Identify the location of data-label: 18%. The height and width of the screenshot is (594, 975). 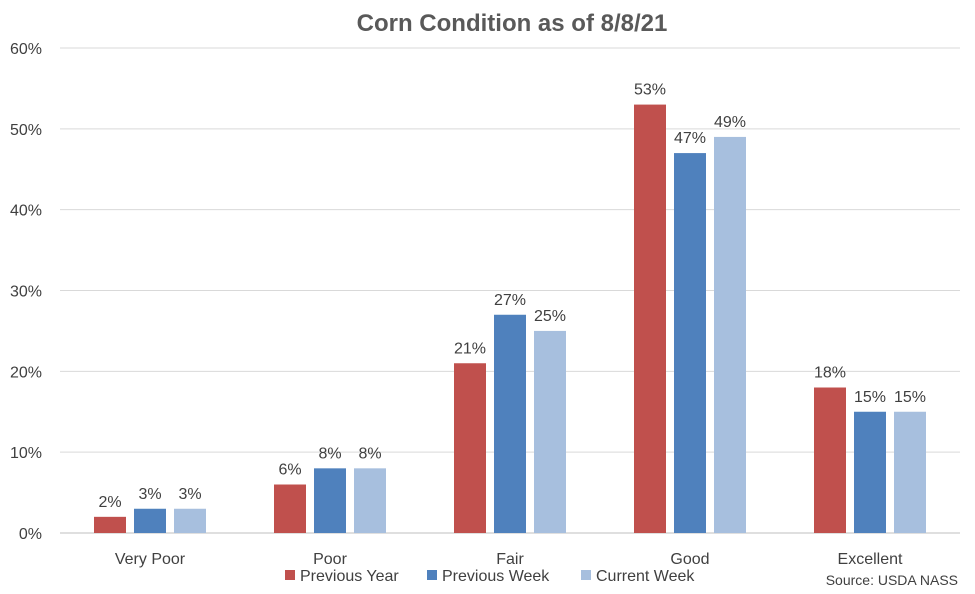
(830, 373).